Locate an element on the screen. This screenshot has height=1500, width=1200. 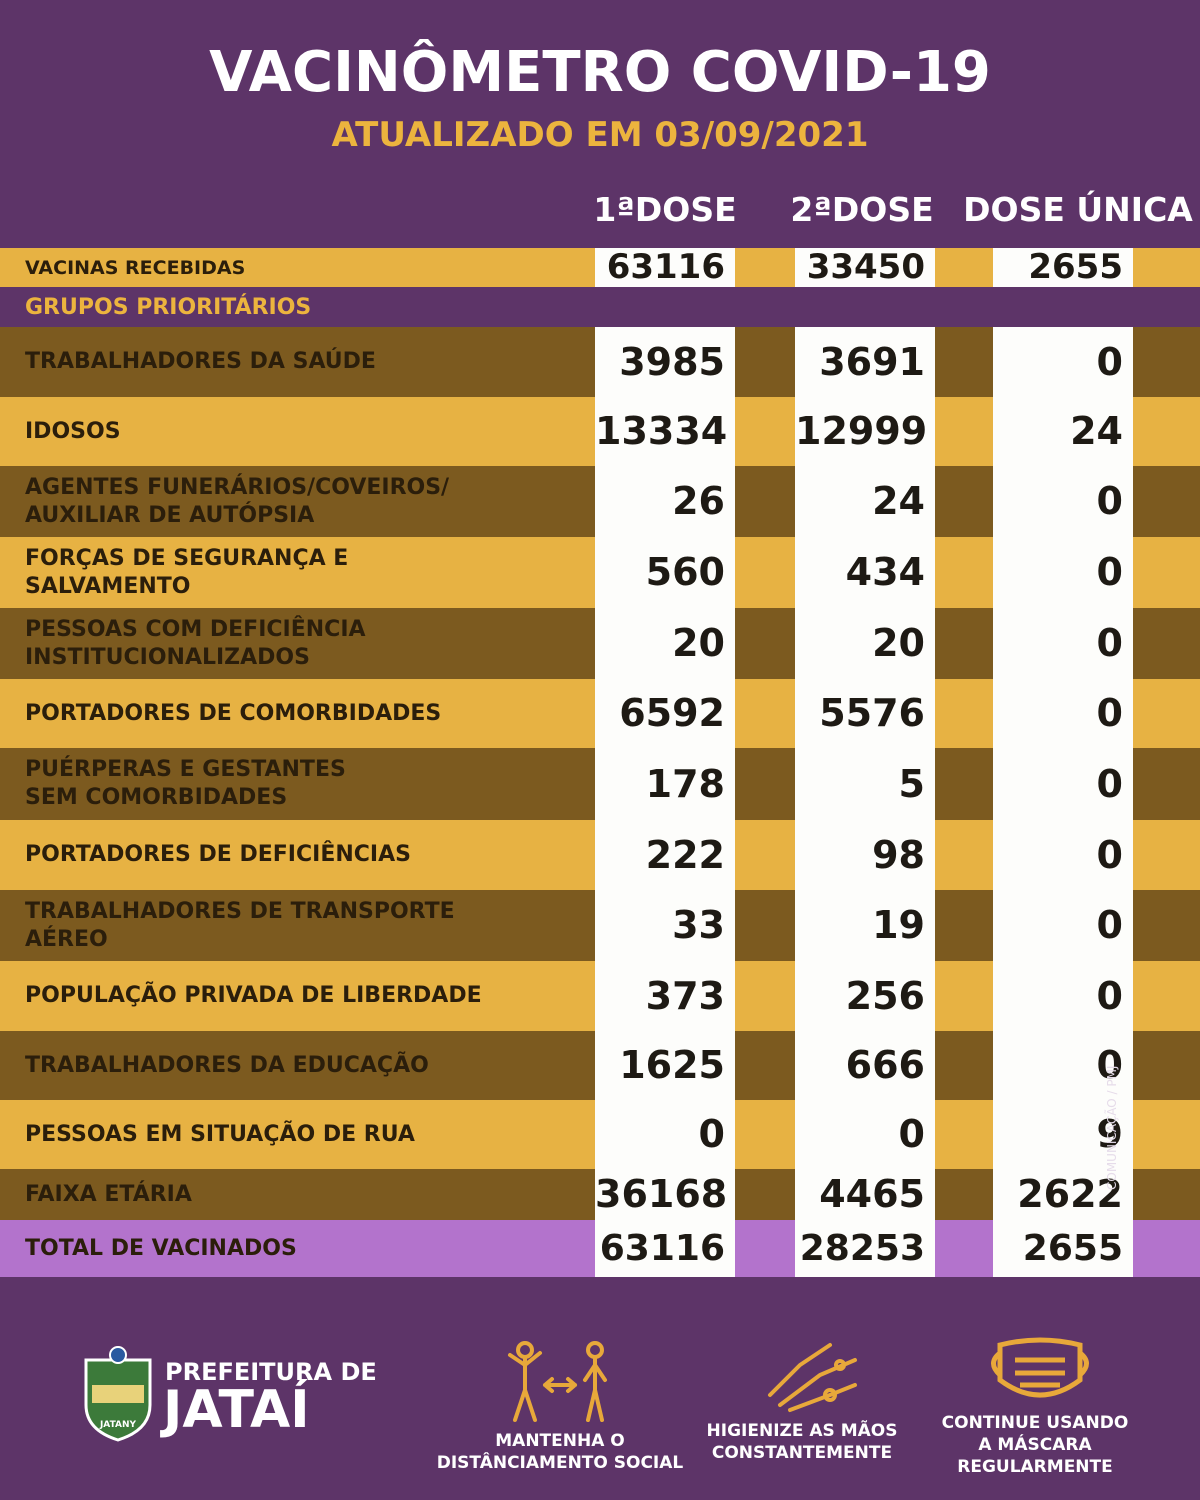
value-cell: 36168 is located at coordinates (665, 1194).